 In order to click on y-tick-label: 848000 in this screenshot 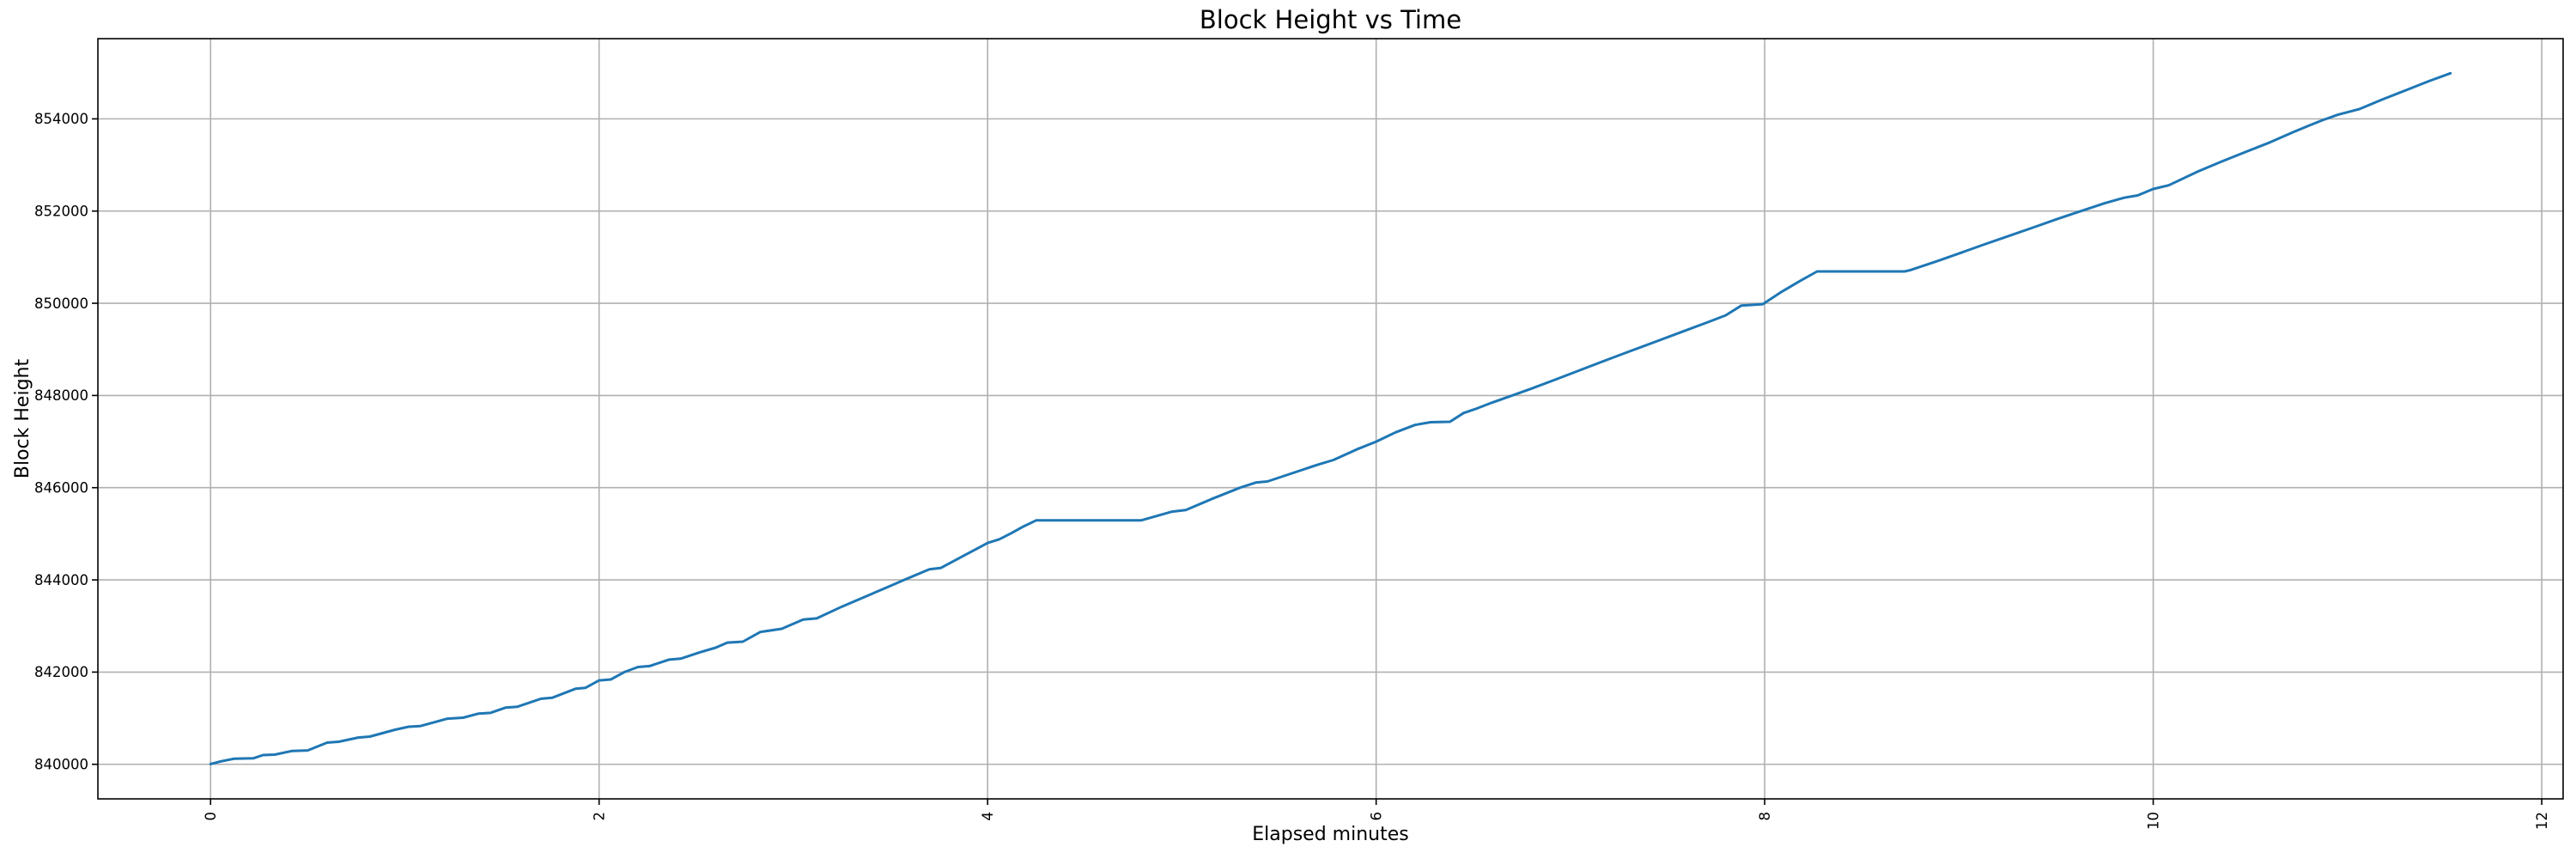, I will do `click(61, 395)`.